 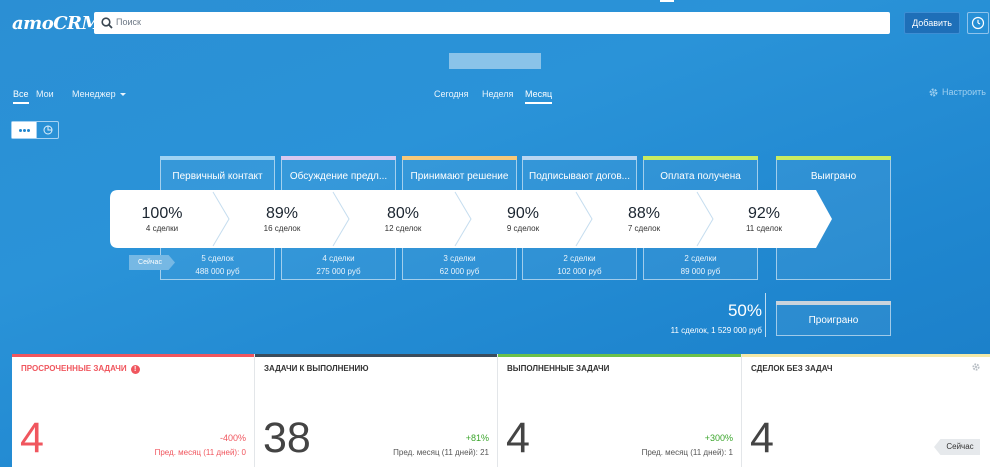 I want to click on tab-mine: Мои, so click(x=45, y=94).